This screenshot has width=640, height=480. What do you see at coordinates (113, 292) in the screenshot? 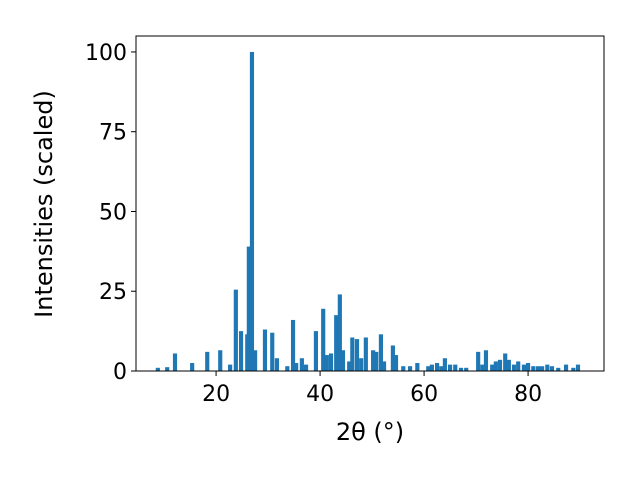
I see `y-tick-label: 25` at bounding box center [113, 292].